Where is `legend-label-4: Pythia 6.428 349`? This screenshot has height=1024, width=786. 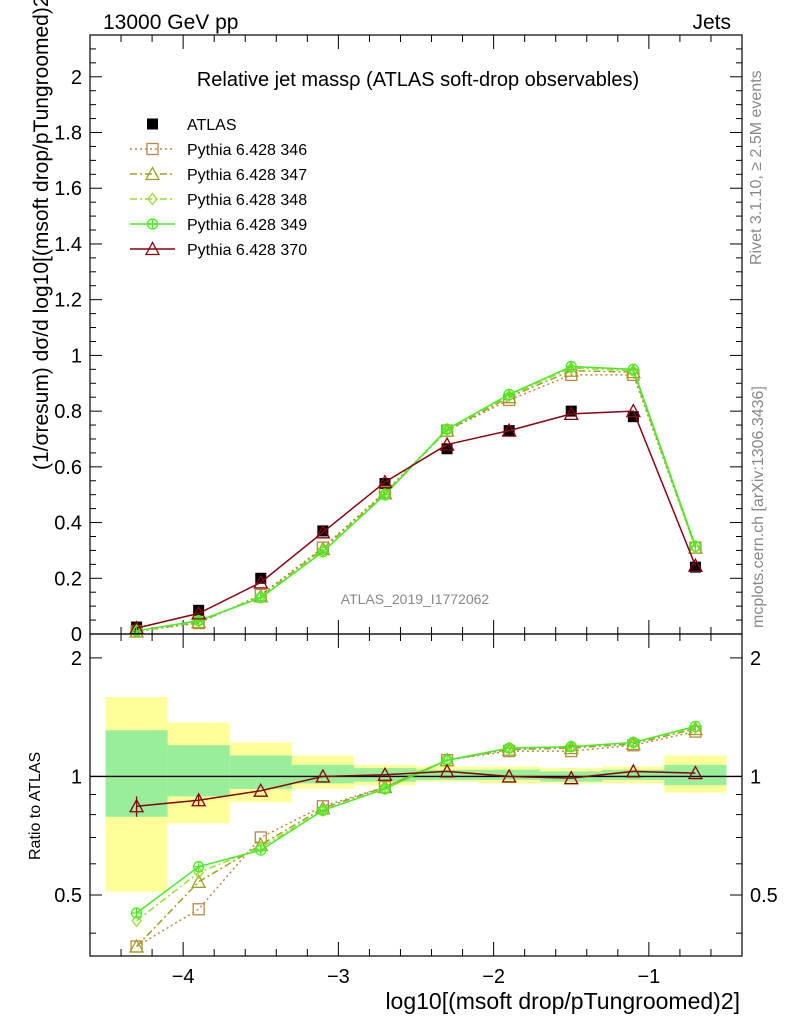
legend-label-4: Pythia 6.428 349 is located at coordinates (247, 225).